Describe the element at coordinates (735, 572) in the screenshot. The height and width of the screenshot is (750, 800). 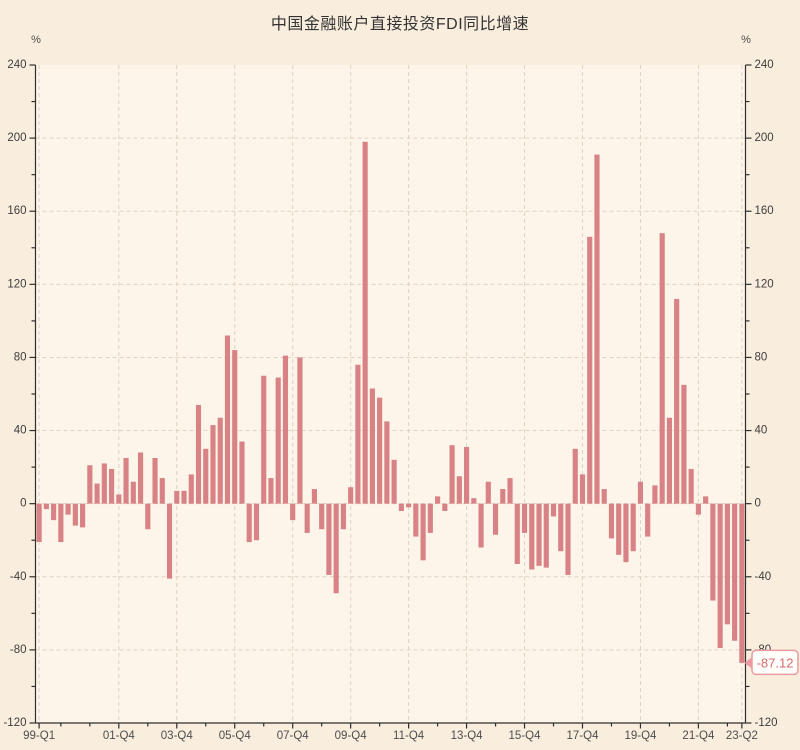
I see `bar-23-Q1` at that location.